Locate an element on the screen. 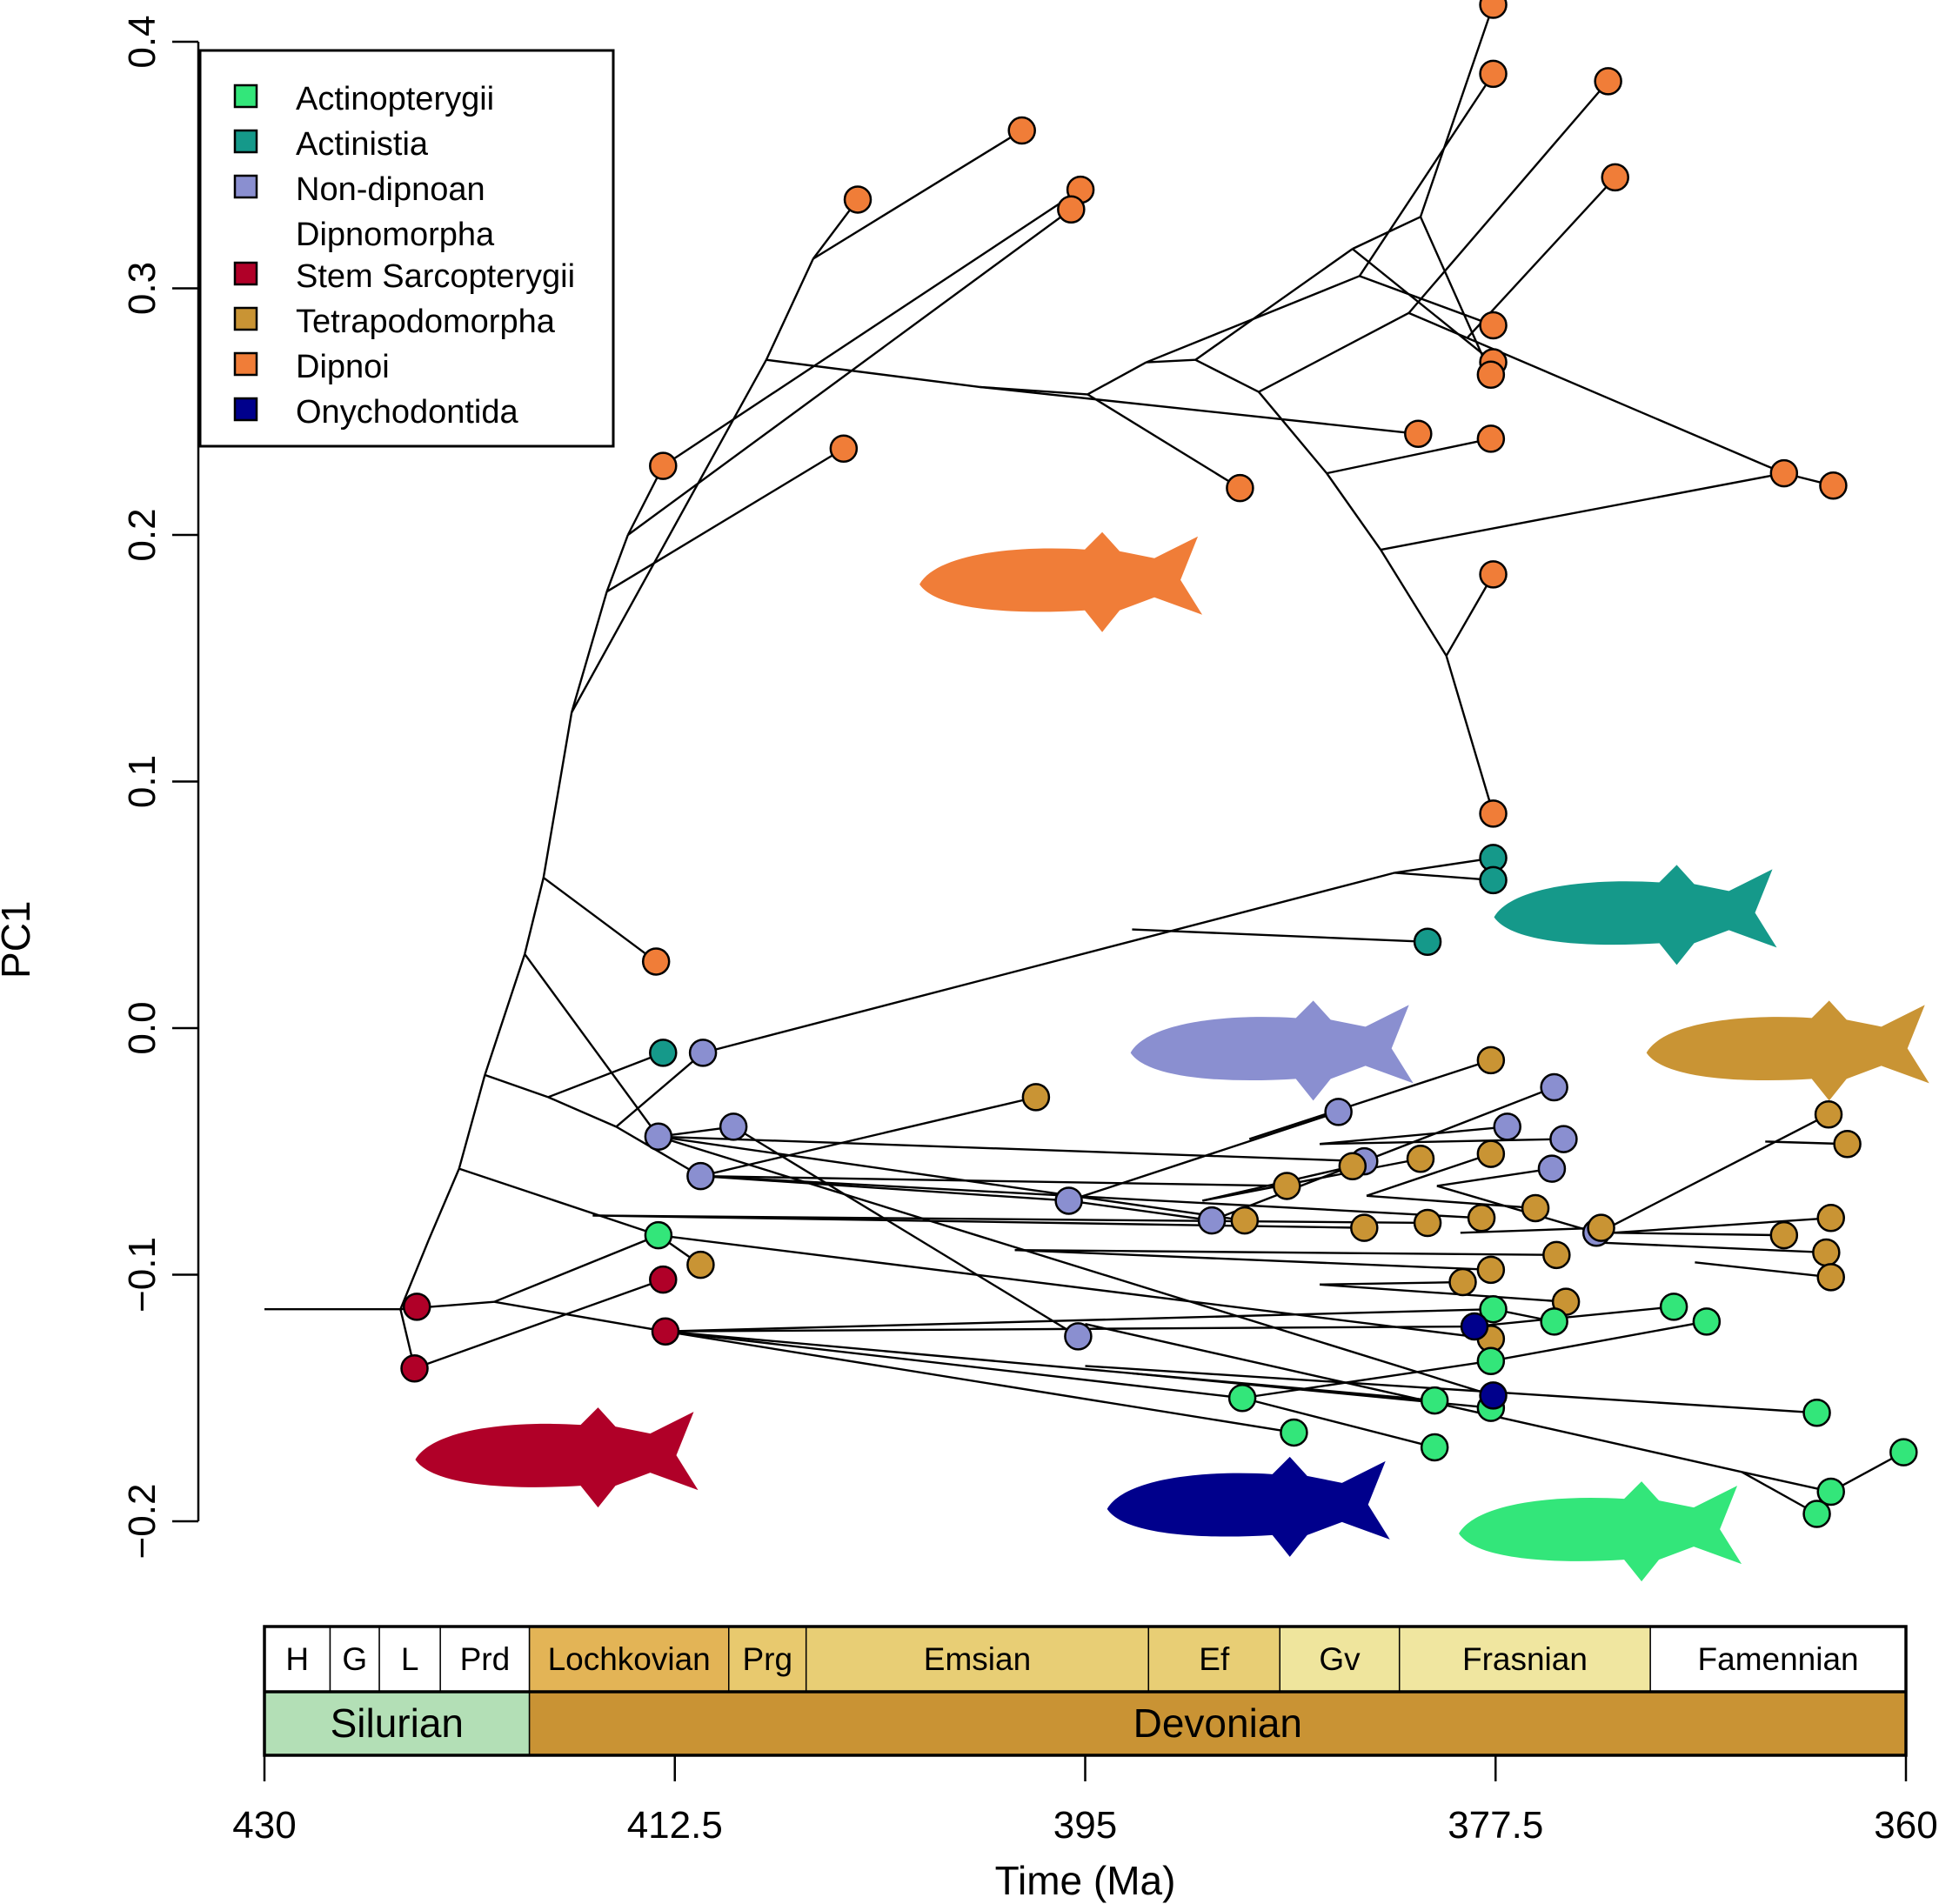  y-tick-label: 0.2 is located at coordinates (143, 534).